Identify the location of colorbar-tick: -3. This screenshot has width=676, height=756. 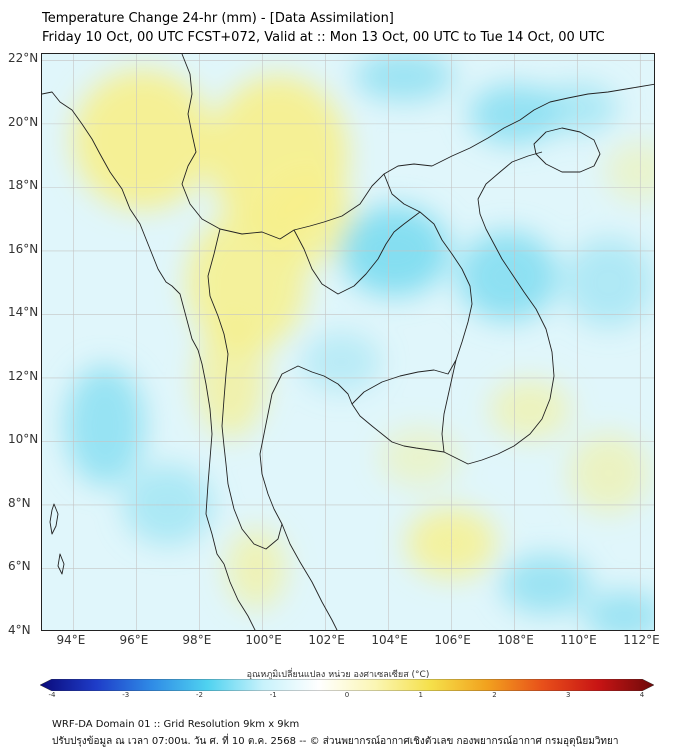
(126, 695).